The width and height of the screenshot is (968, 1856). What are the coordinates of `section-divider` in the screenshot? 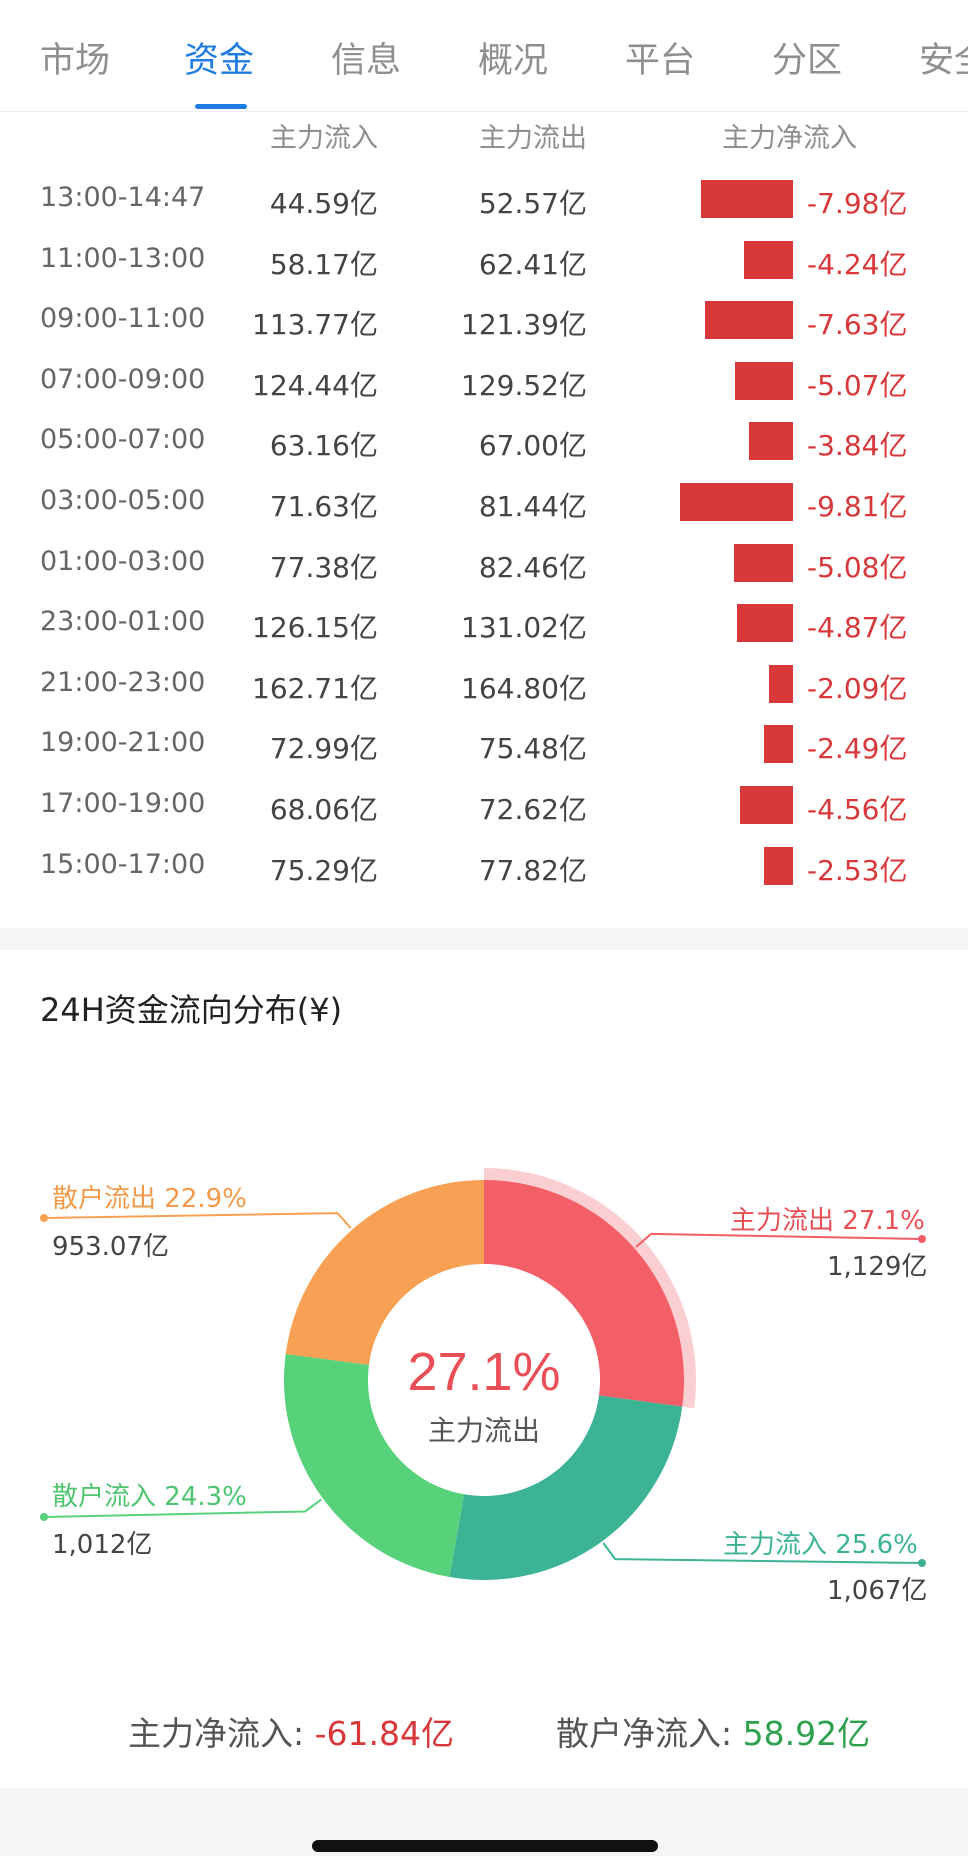 It's located at (484, 939).